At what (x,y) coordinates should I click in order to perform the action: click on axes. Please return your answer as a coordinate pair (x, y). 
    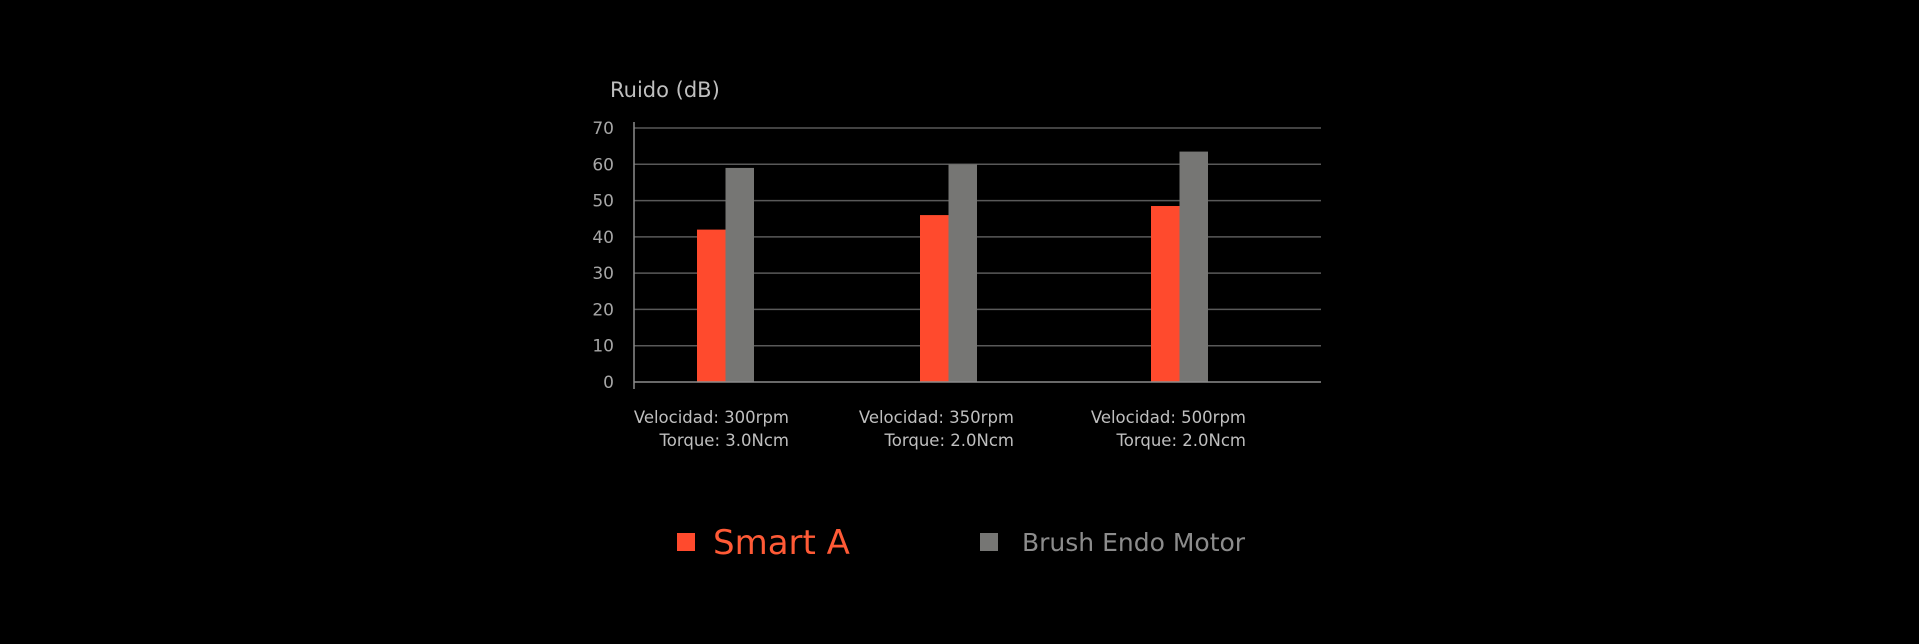
    Looking at the image, I should click on (977, 255).